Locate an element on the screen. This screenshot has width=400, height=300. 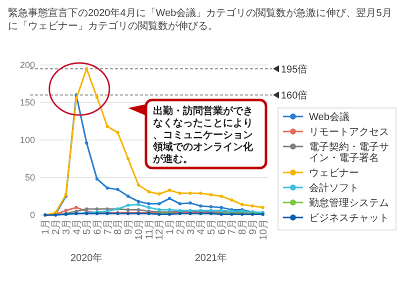
ref-line-label: 195倍 is located at coordinates (294, 69).